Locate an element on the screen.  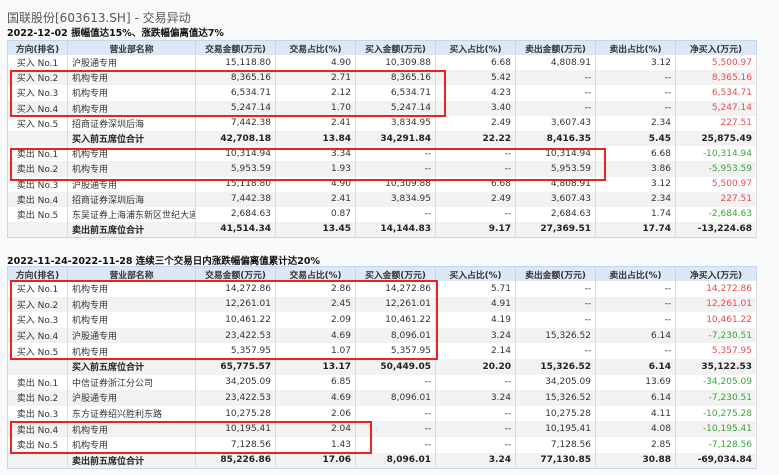
value-cell: 15,326.52 is located at coordinates (555, 335).